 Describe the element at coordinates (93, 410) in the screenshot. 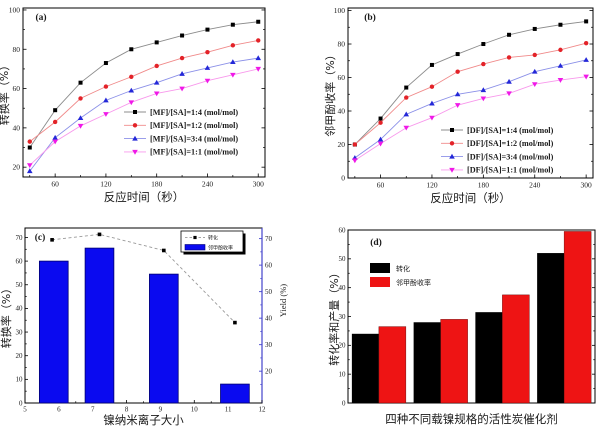

I see `x-tick-label: 7` at that location.